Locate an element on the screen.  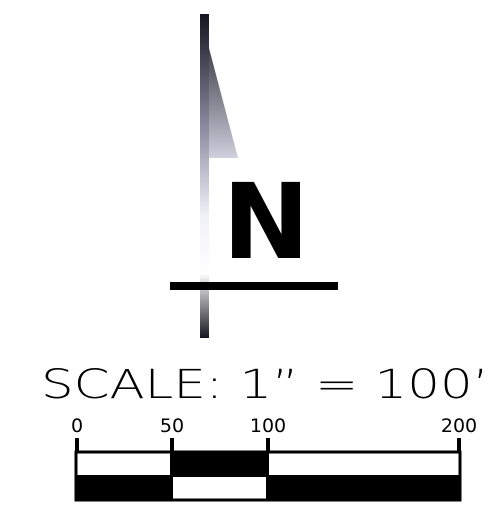
tick-label-100: 100 is located at coordinates (268, 426).